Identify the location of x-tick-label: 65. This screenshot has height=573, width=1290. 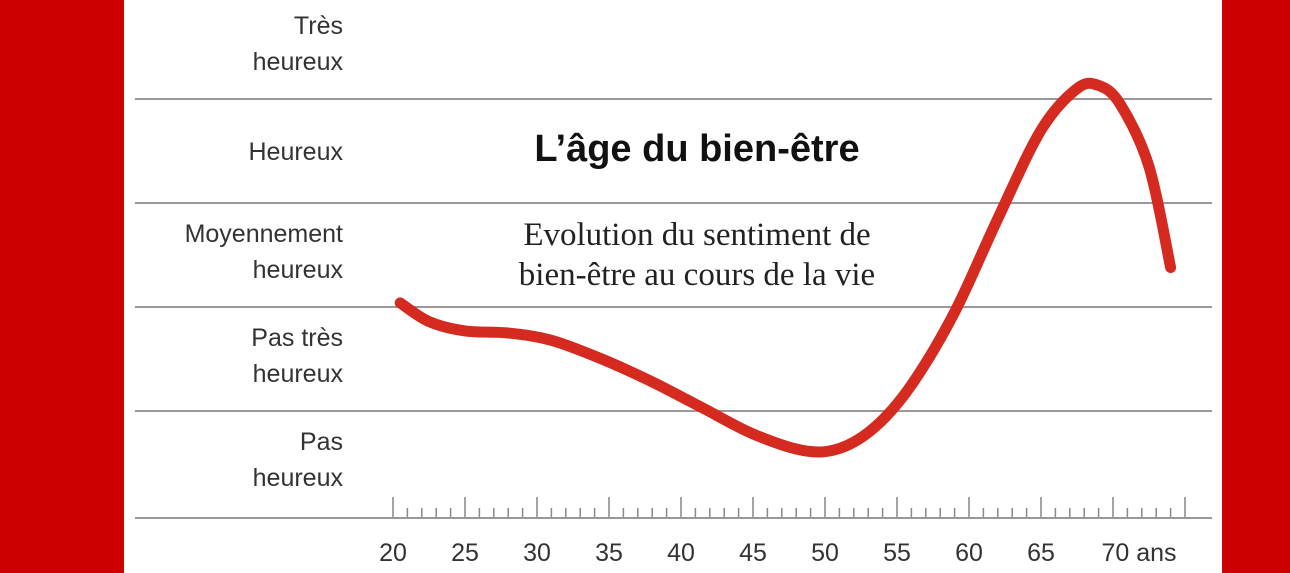
(1041, 553).